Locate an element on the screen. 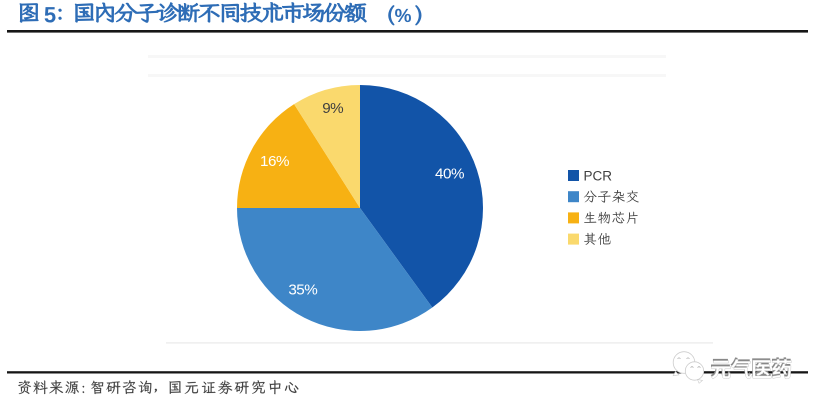 This screenshot has height=404, width=817. svg-text: 35% is located at coordinates (302, 289).